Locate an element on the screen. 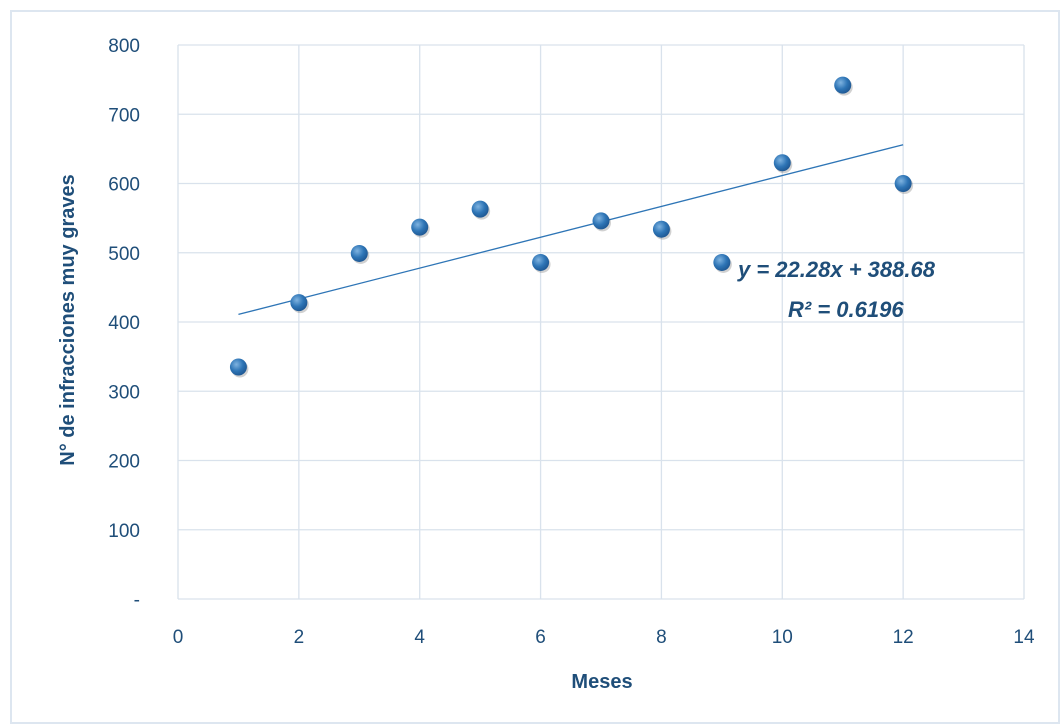  trendline is located at coordinates (571, 230).